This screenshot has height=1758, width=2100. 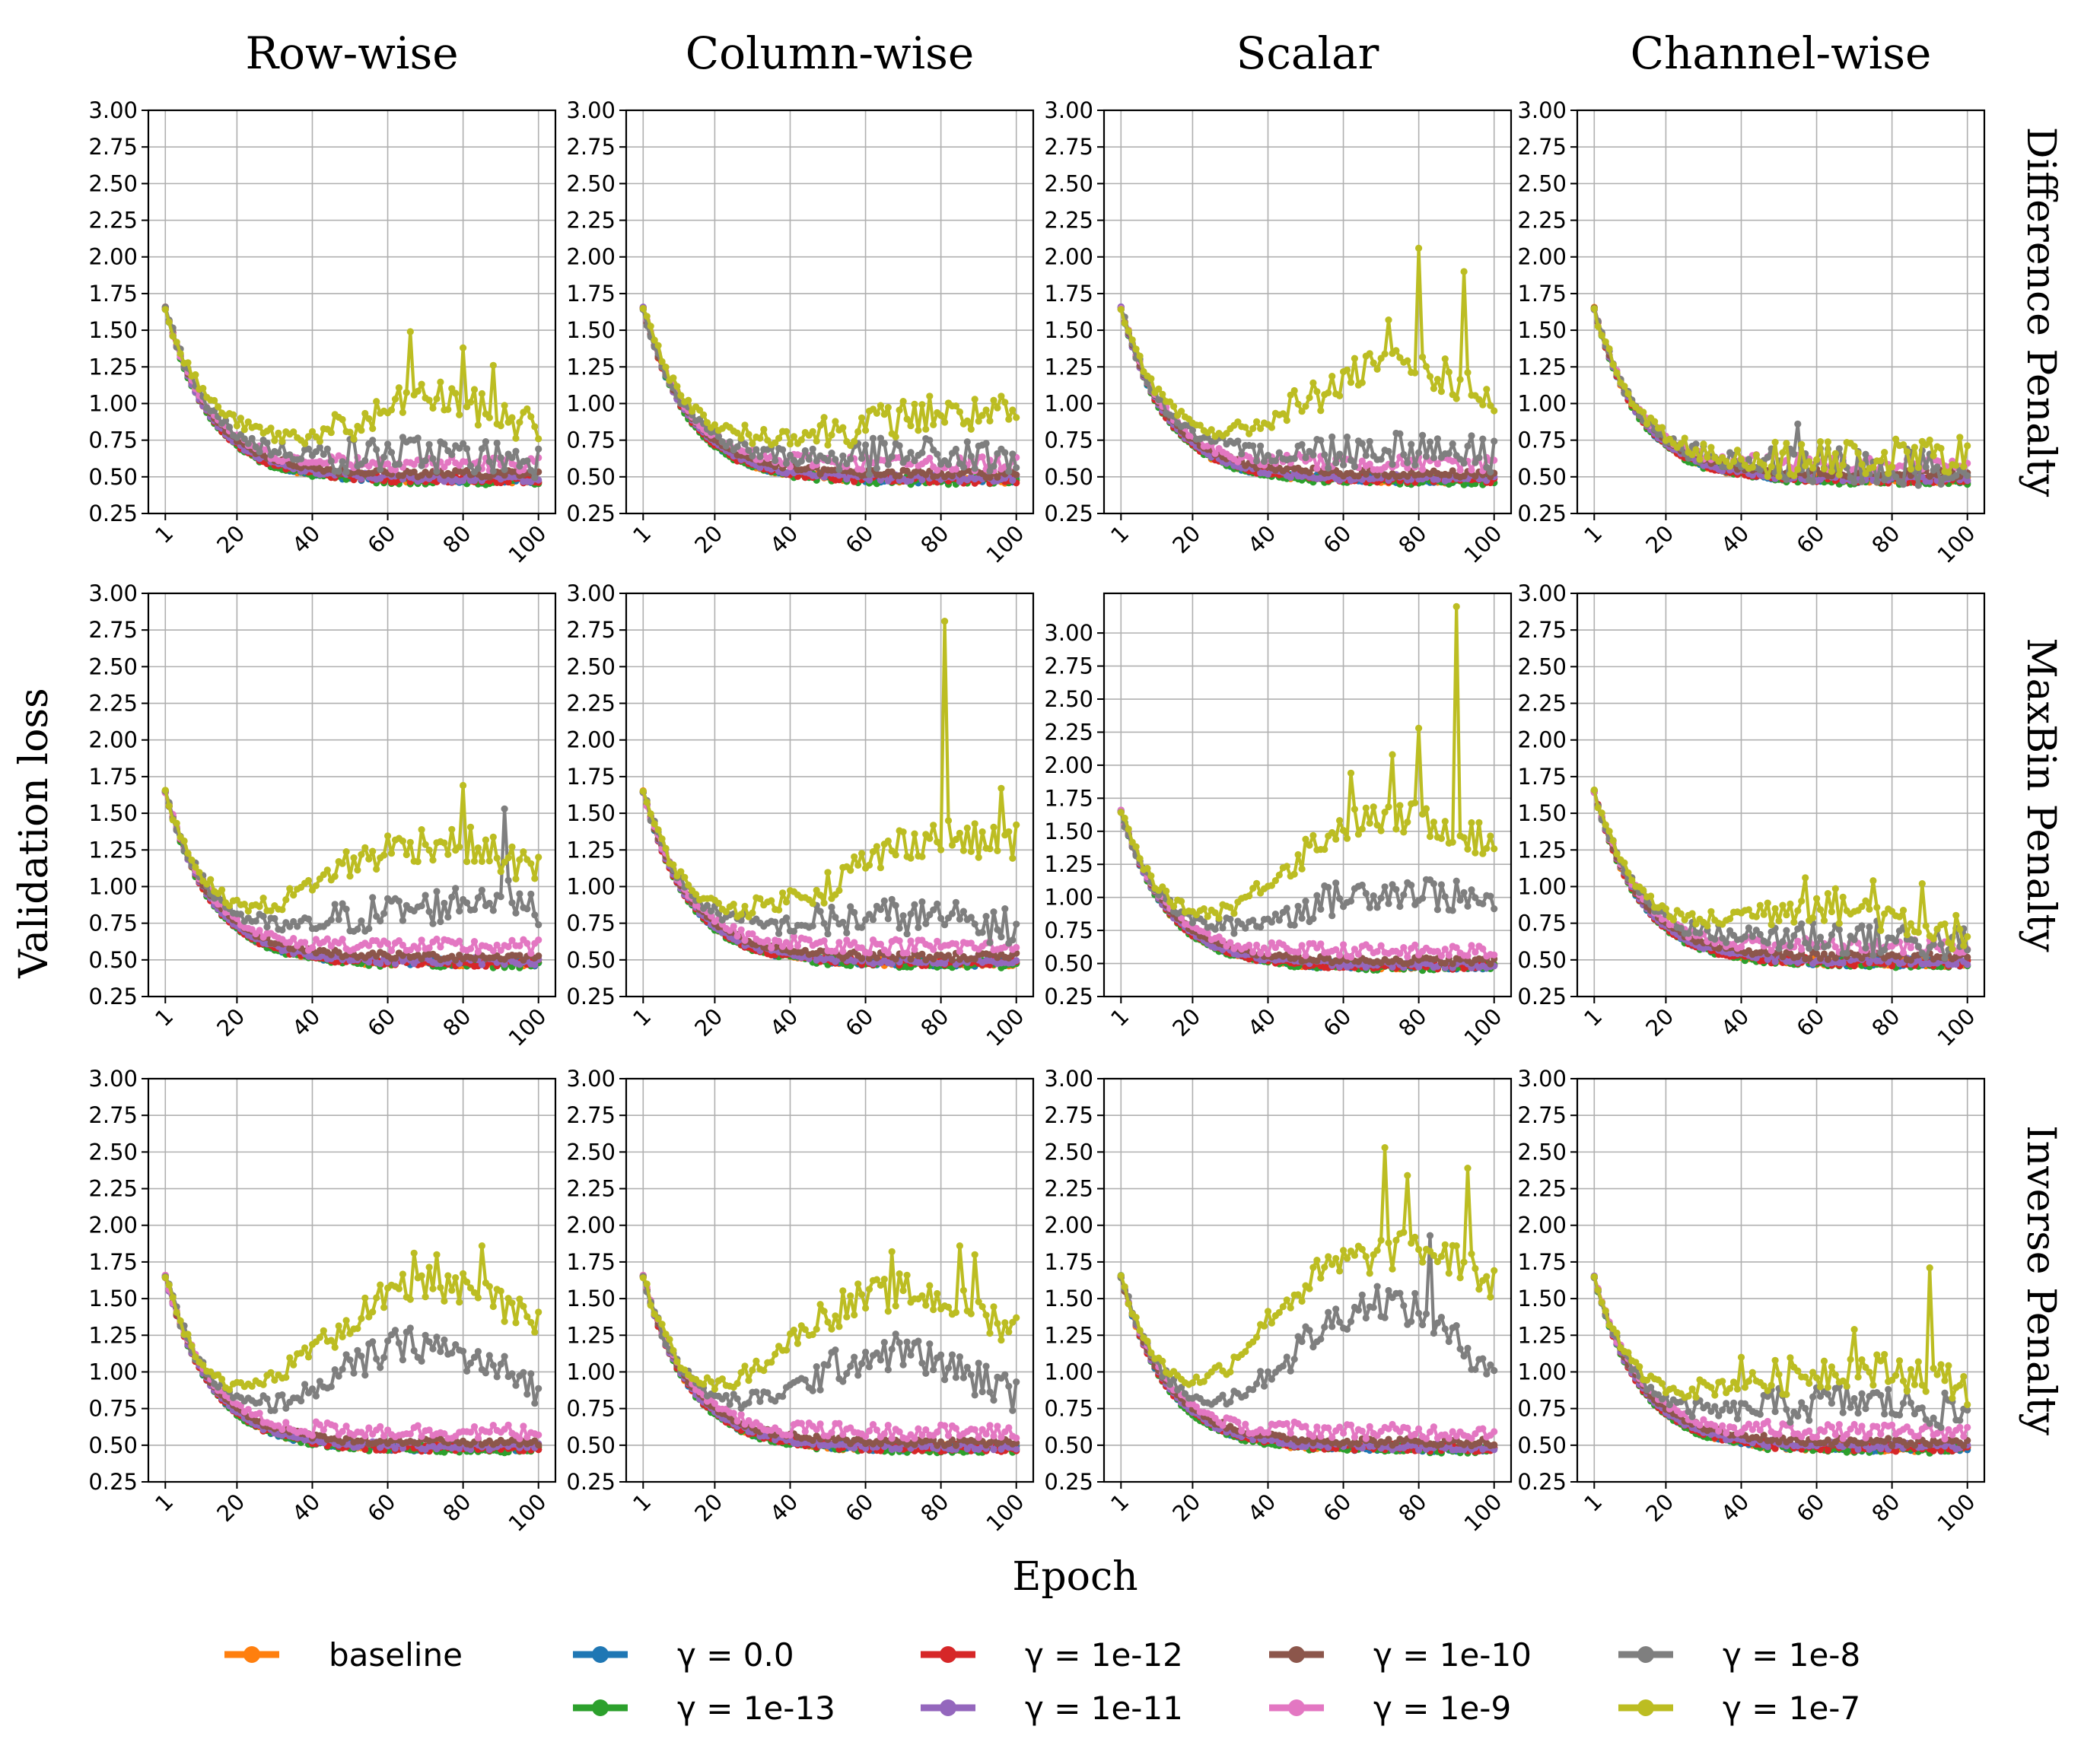 What do you see at coordinates (591, 221) in the screenshot?
I see `y-tick-label: 2.25` at bounding box center [591, 221].